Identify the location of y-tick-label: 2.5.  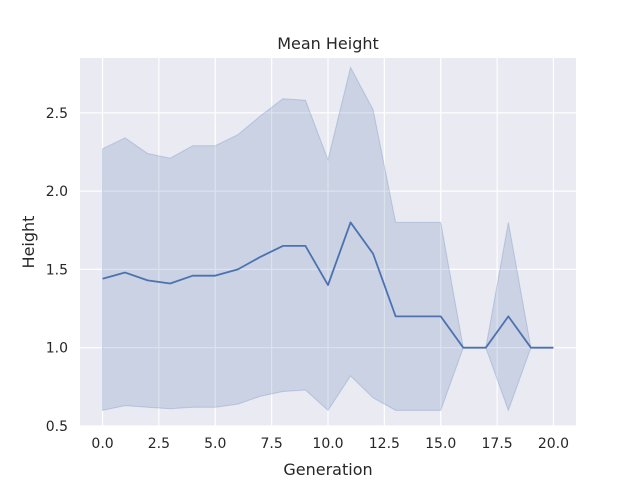
(57, 114).